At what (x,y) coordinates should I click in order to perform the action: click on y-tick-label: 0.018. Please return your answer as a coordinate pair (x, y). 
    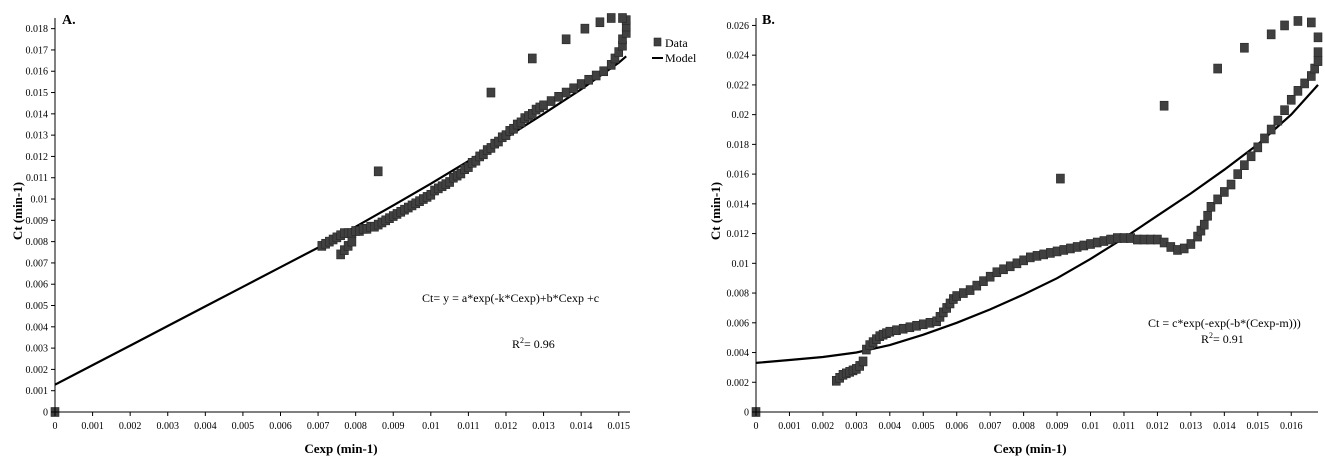
    Looking at the image, I should click on (738, 145).